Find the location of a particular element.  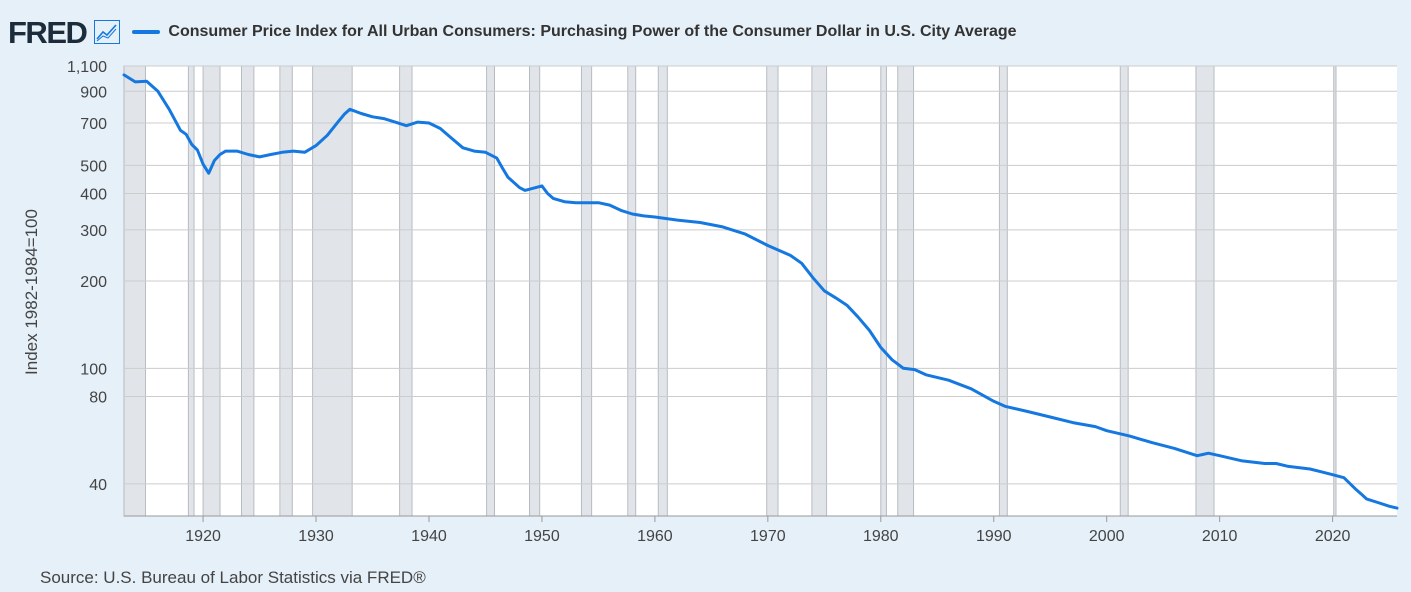

x-tick-label: 1940 is located at coordinates (429, 536).